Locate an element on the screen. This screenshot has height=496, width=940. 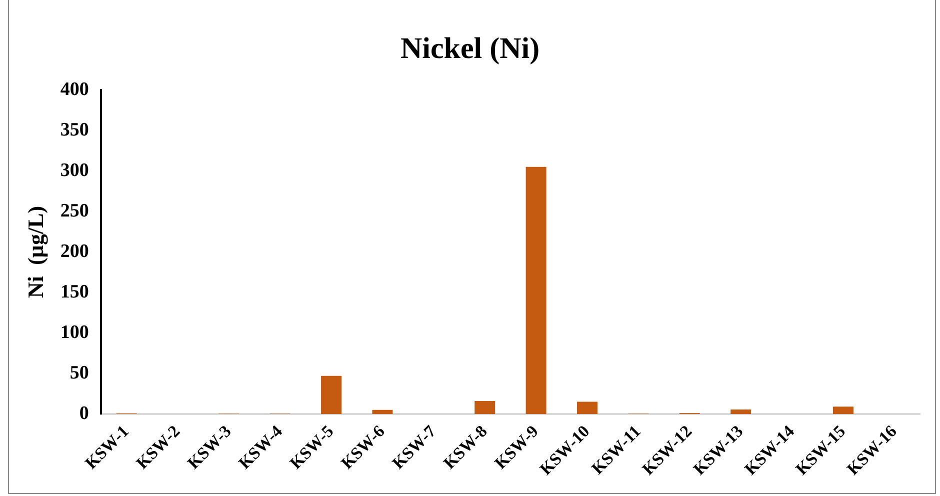
chart-title: Nickel (Ni) is located at coordinates (470, 48).